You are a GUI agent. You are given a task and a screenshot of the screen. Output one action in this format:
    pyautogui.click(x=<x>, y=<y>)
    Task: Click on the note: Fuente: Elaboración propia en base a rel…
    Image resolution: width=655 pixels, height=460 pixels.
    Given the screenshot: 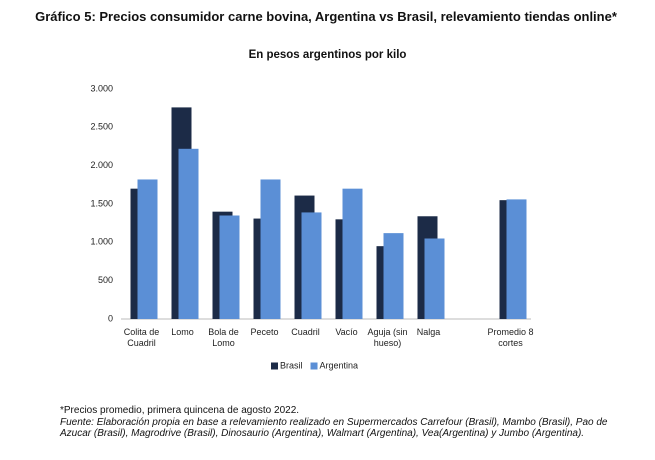 What is the action you would take?
    pyautogui.click(x=334, y=428)
    